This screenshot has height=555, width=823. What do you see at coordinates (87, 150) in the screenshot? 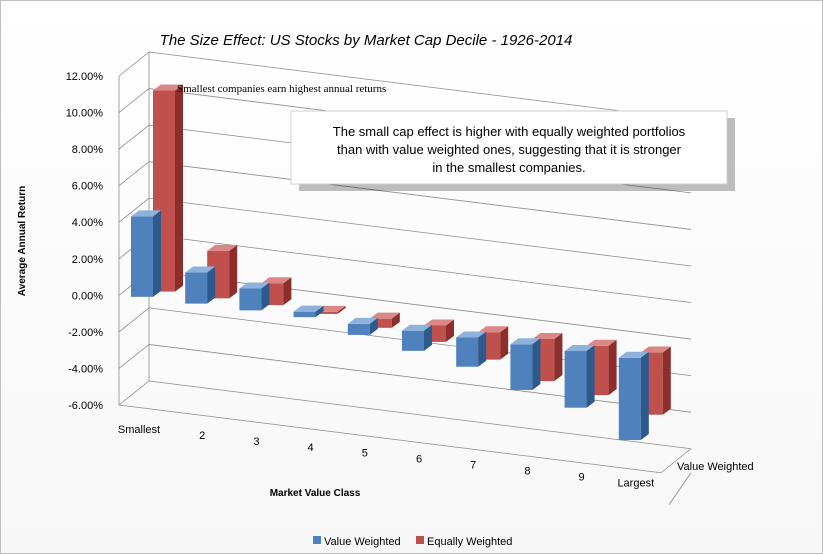
I see `y-tick-label: 8.00%` at bounding box center [87, 150].